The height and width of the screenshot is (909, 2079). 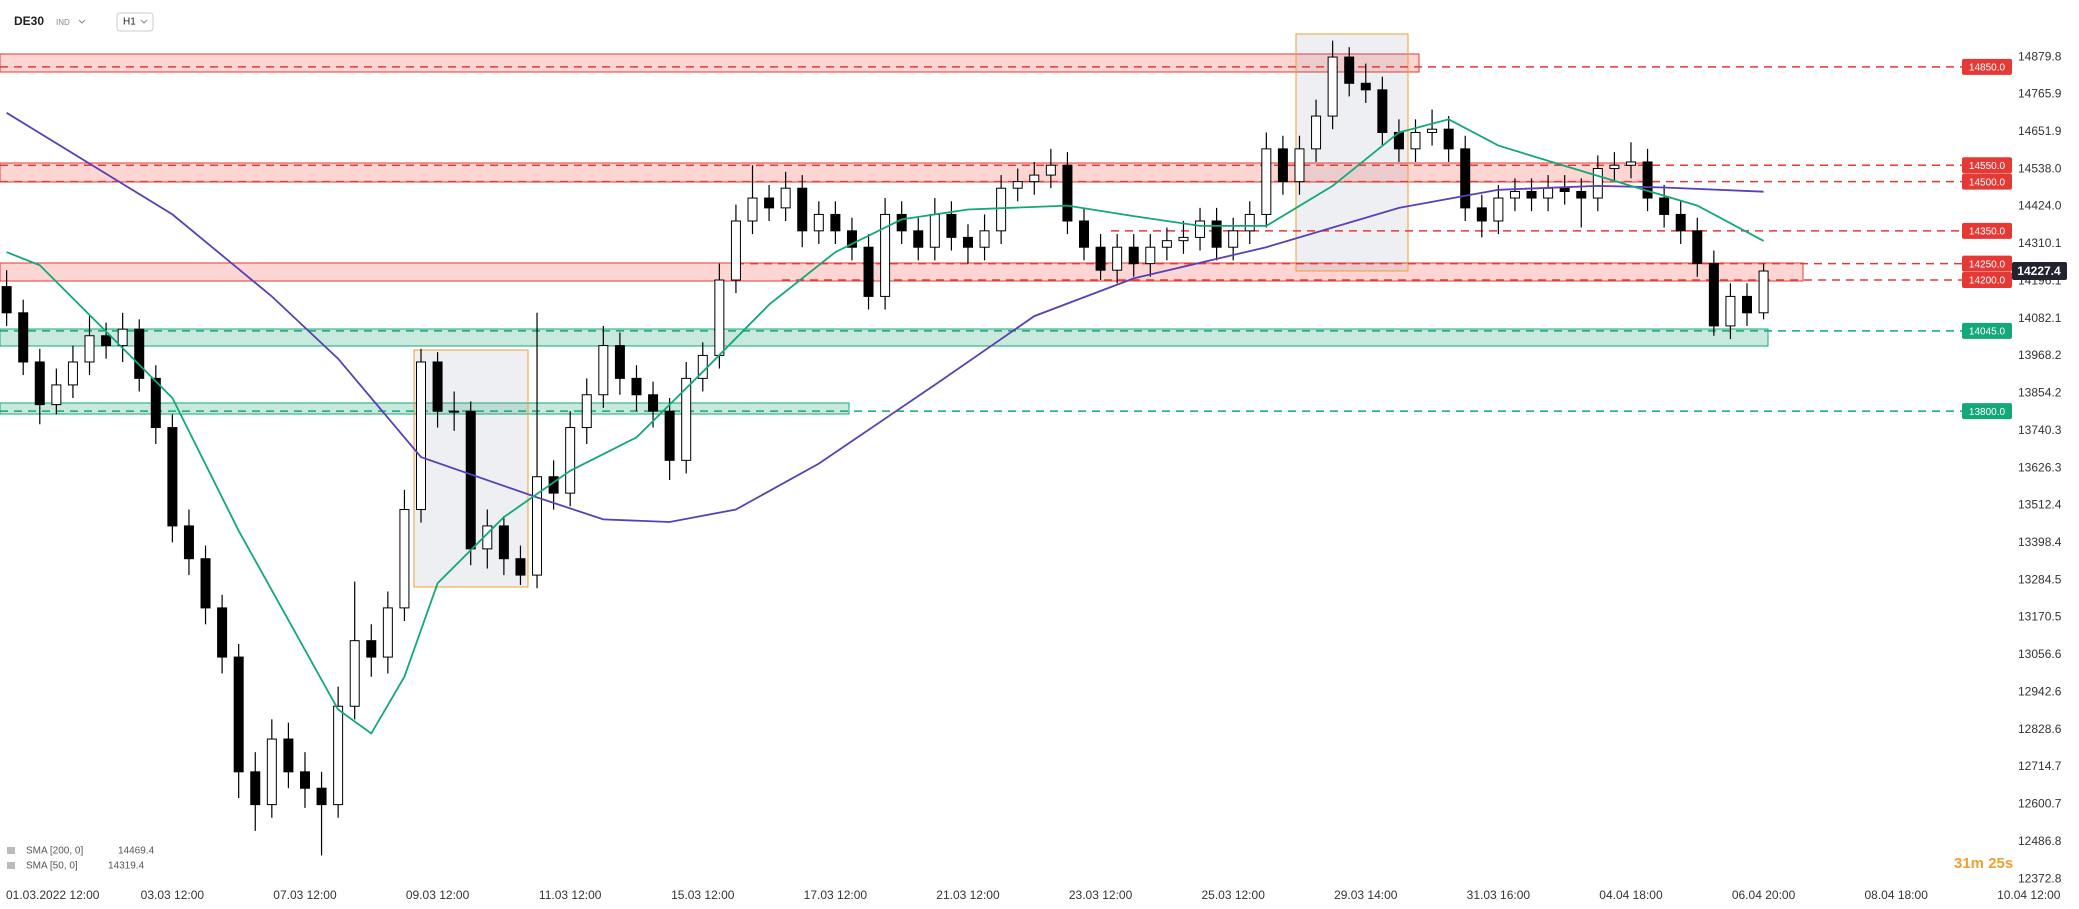 What do you see at coordinates (1983, 863) in the screenshot?
I see `countdown: 31m 25s` at bounding box center [1983, 863].